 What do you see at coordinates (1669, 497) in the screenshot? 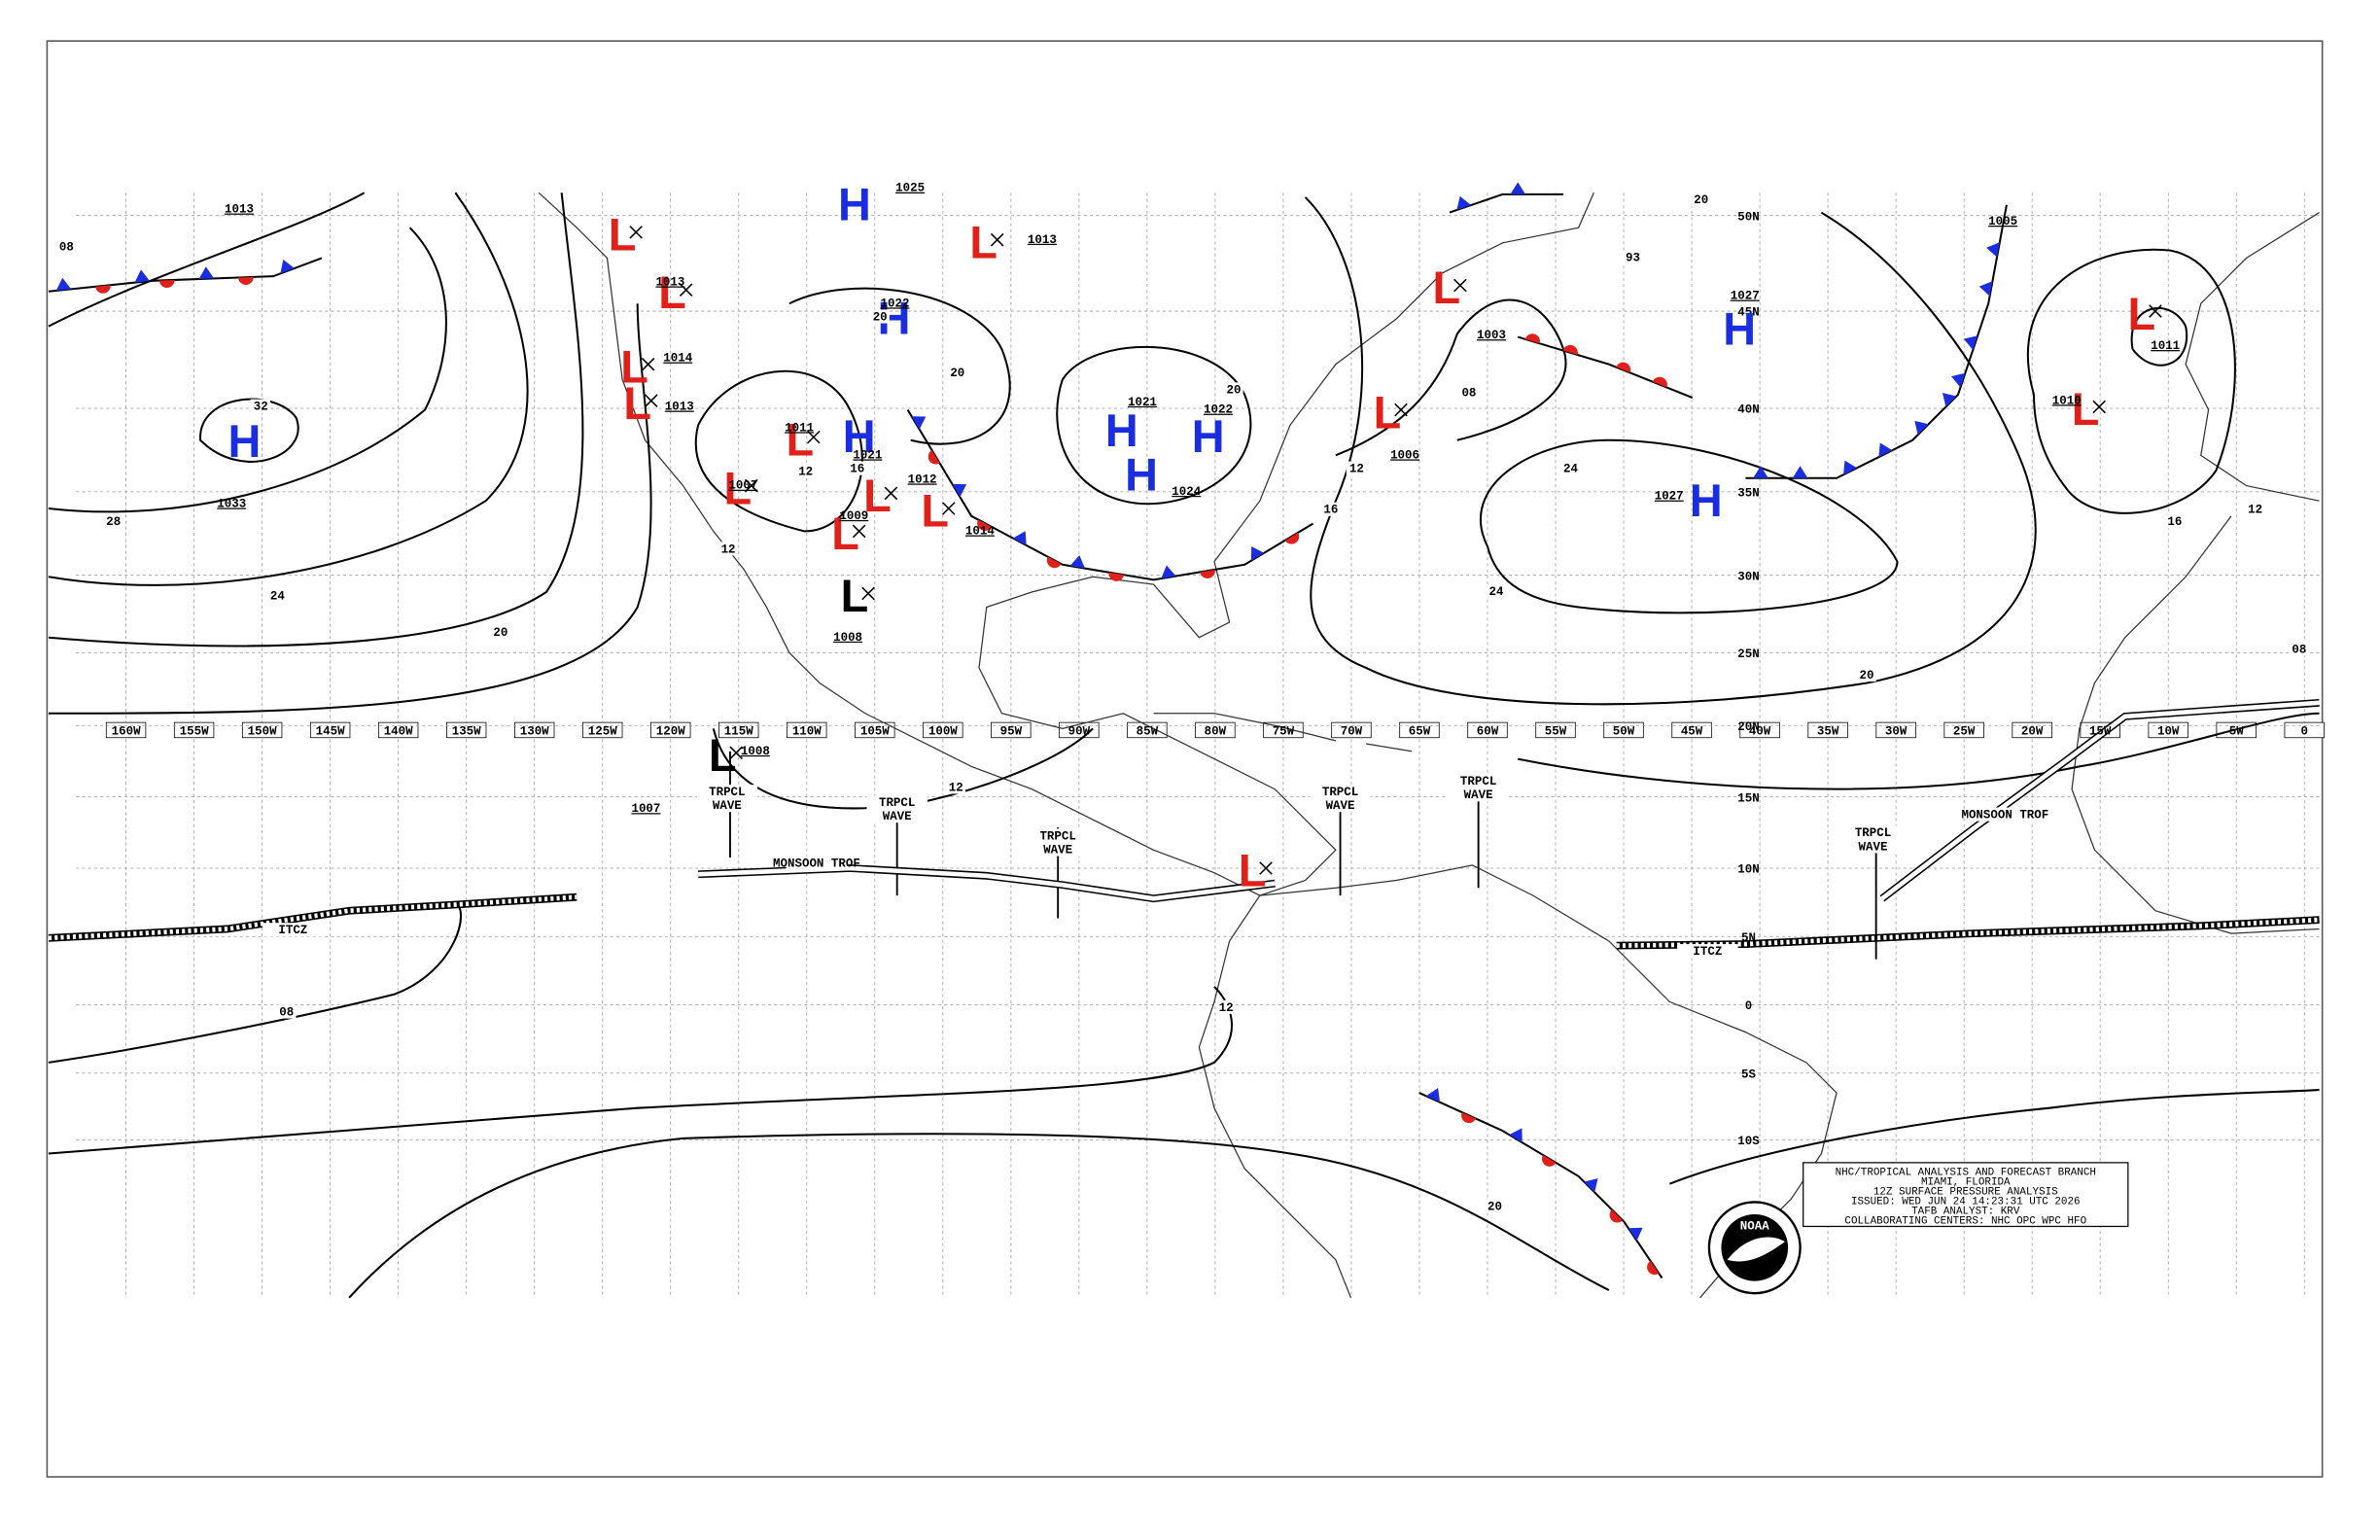
I see `pressure-value: 1027` at bounding box center [1669, 497].